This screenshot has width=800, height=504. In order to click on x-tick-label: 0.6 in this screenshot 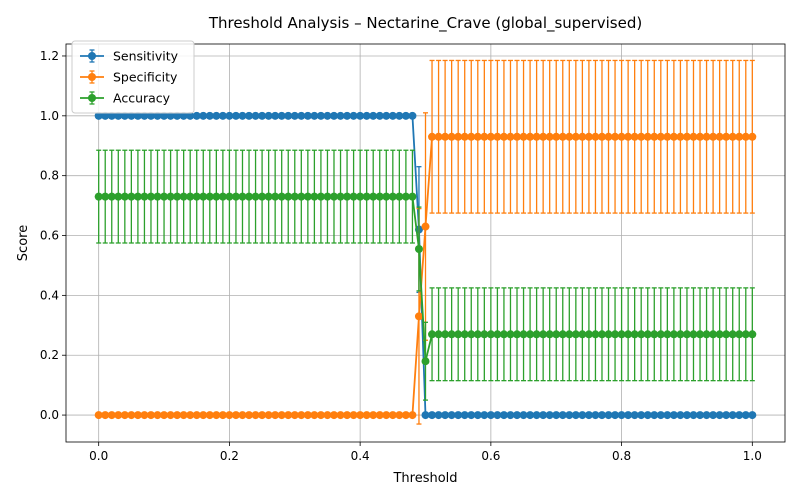, I will do `click(490, 456)`.